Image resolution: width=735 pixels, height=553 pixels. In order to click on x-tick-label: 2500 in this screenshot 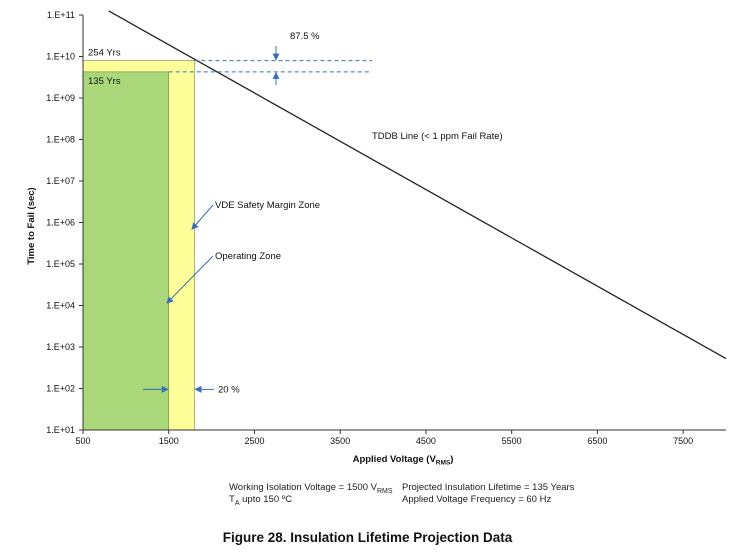, I will do `click(254, 441)`.